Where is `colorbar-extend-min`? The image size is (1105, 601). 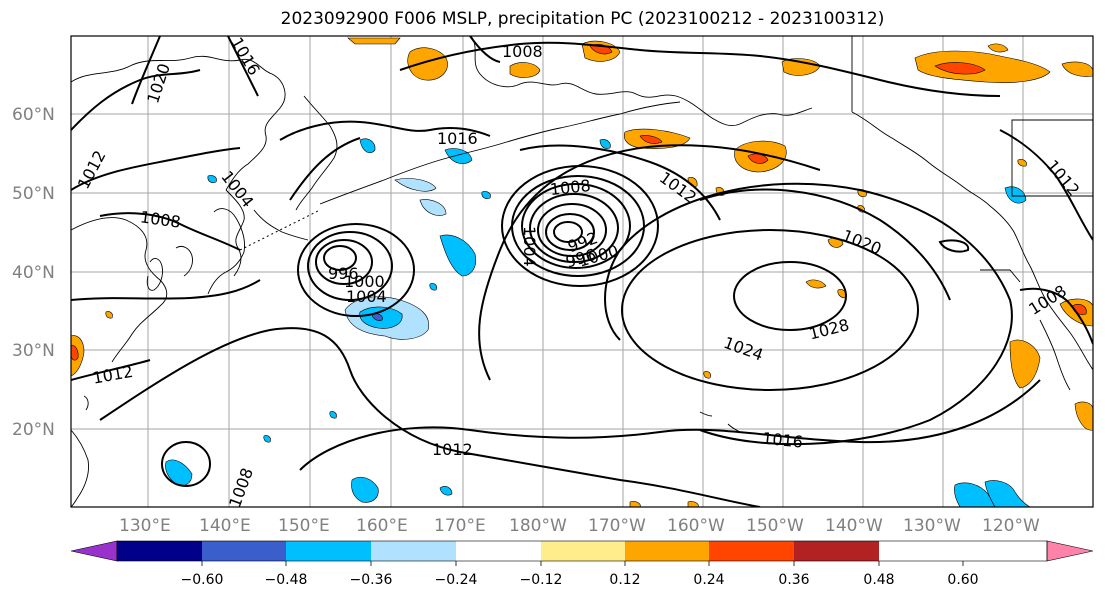 colorbar-extend-min is located at coordinates (94, 551).